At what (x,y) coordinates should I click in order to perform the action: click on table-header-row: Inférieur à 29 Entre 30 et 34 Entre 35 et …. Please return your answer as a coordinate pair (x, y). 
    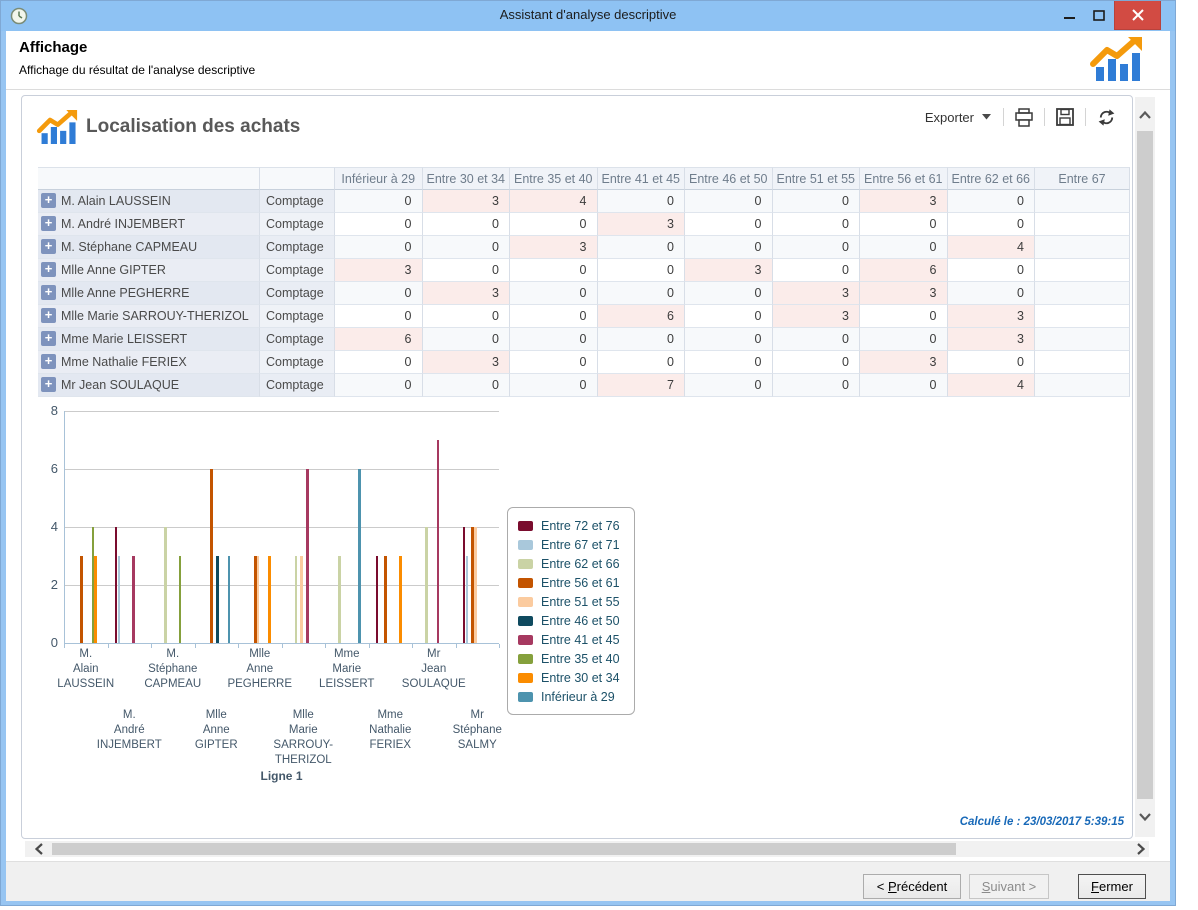
    Looking at the image, I should click on (584, 178).